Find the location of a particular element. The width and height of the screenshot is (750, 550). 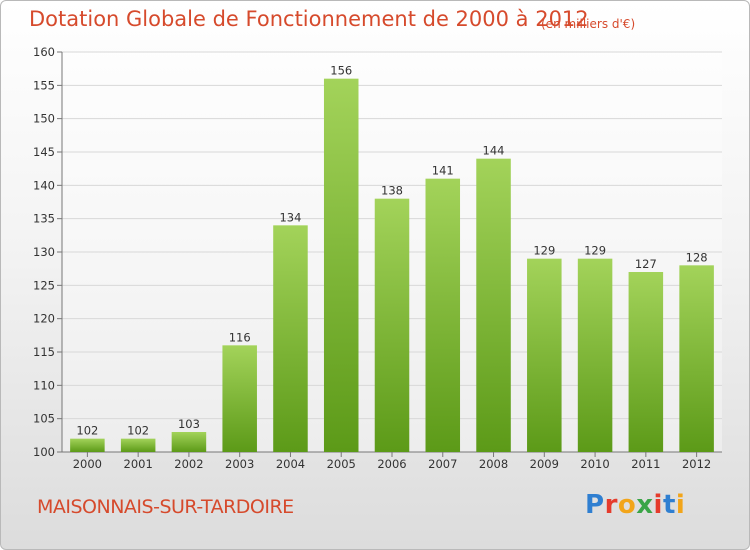

logo-letter: x is located at coordinates (645, 505).